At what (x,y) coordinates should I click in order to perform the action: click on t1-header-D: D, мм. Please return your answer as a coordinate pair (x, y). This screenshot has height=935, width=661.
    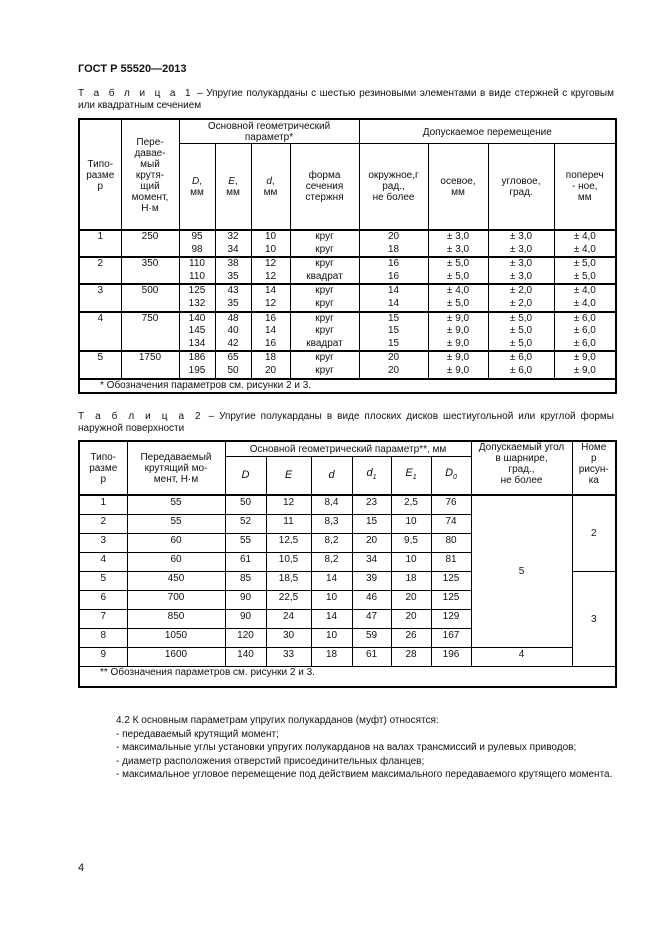
    Looking at the image, I should click on (197, 187).